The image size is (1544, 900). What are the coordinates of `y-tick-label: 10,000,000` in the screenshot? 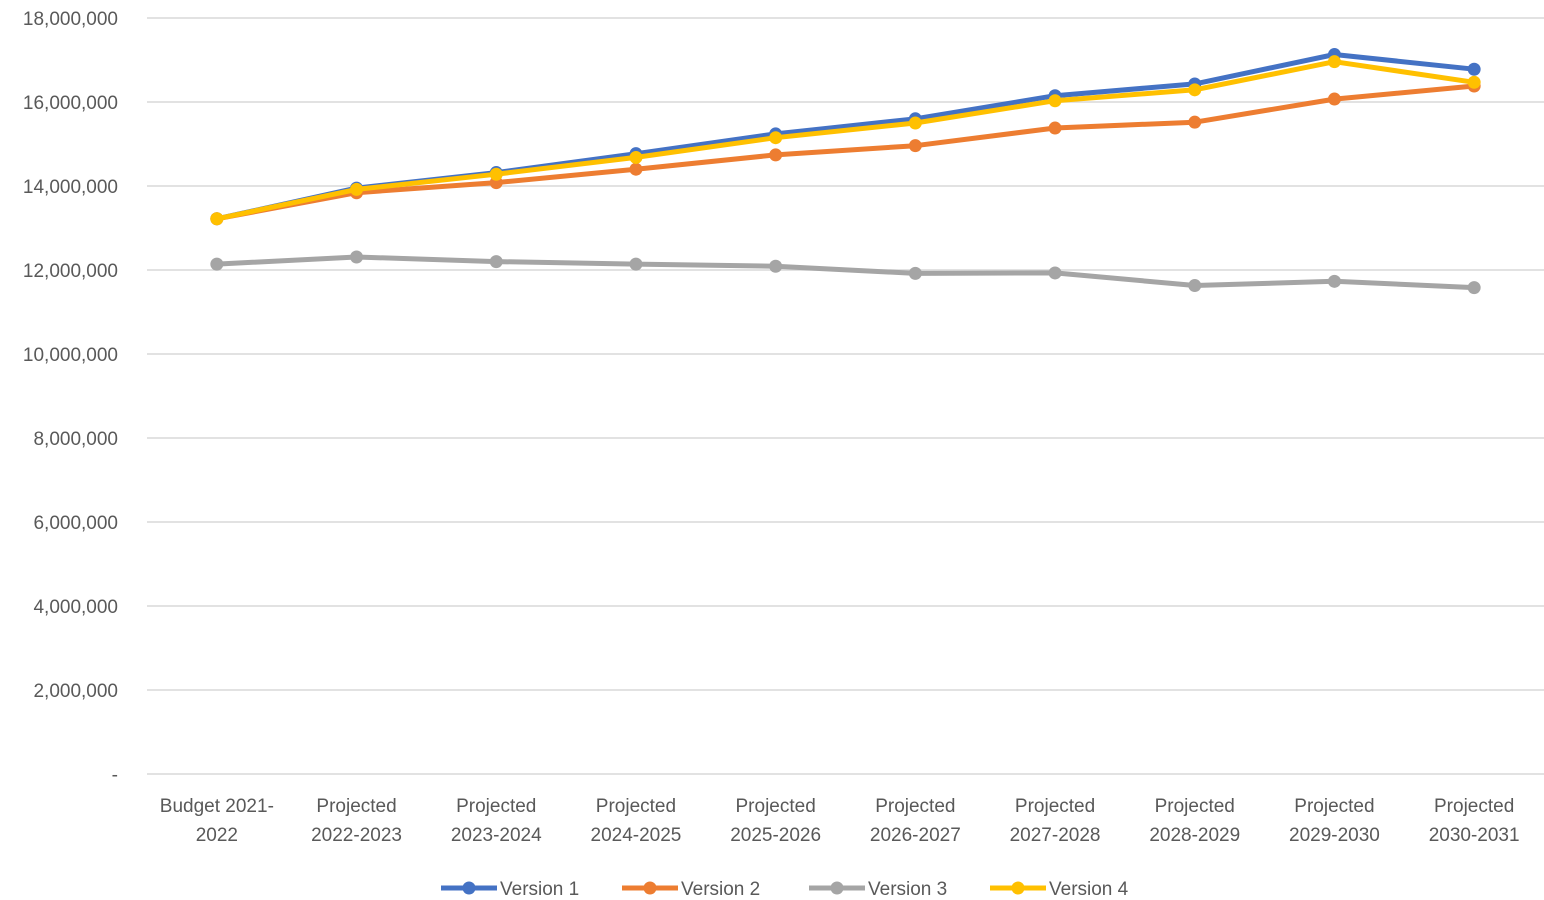 It's located at (70, 355).